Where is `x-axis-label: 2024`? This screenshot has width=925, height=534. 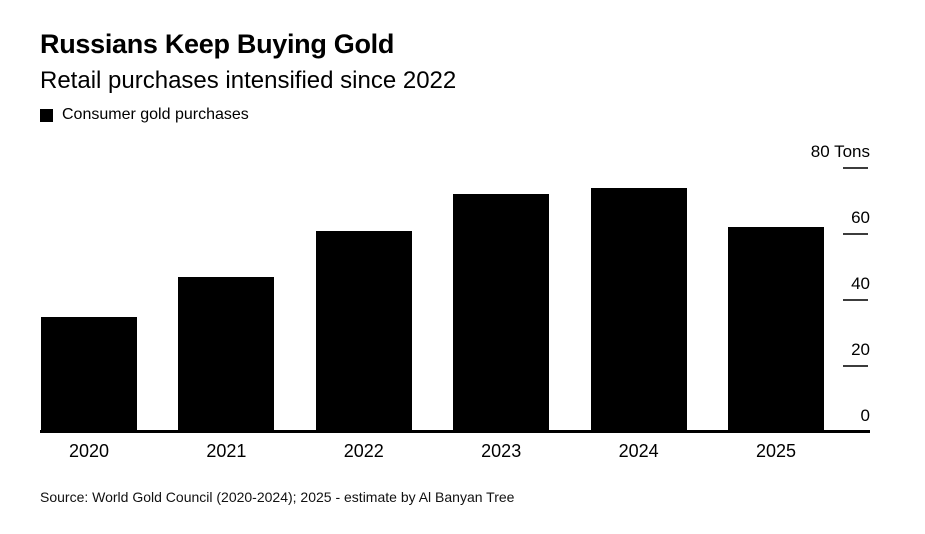 x-axis-label: 2024 is located at coordinates (638, 451).